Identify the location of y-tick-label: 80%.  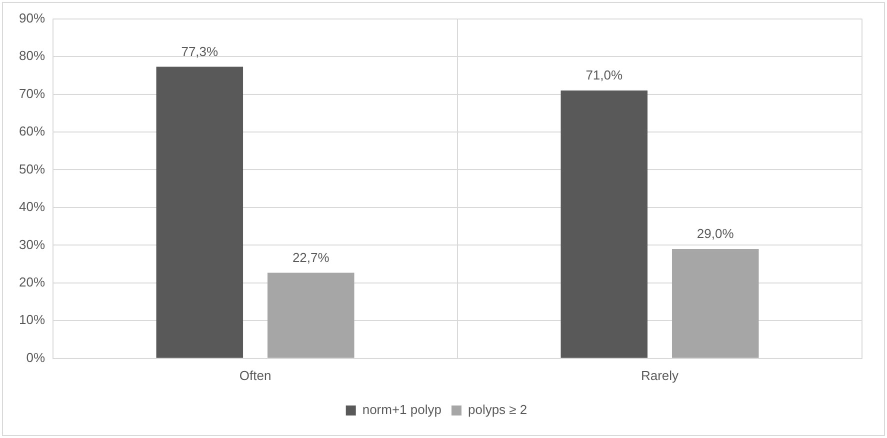
(32, 56).